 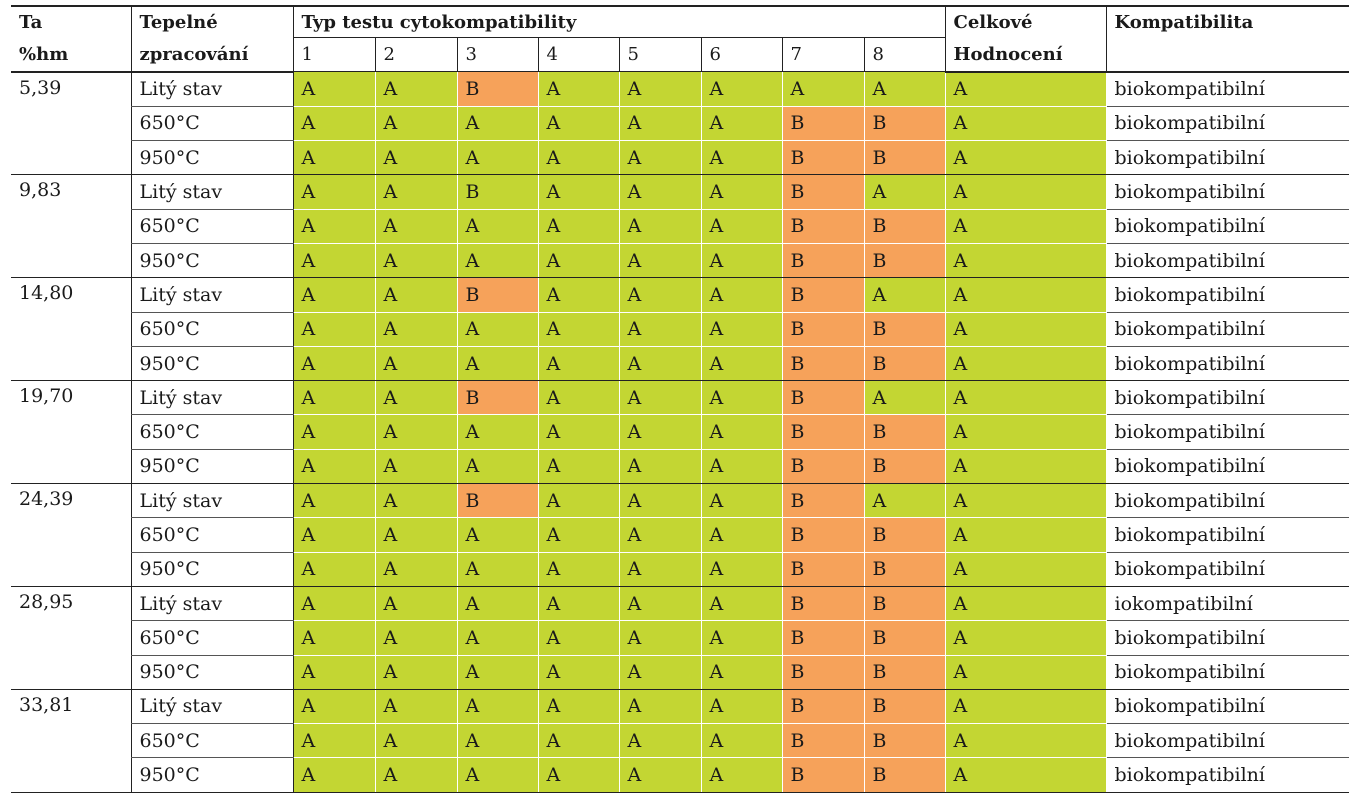 I want to click on heat-treatment: 950°C, so click(x=211, y=364).